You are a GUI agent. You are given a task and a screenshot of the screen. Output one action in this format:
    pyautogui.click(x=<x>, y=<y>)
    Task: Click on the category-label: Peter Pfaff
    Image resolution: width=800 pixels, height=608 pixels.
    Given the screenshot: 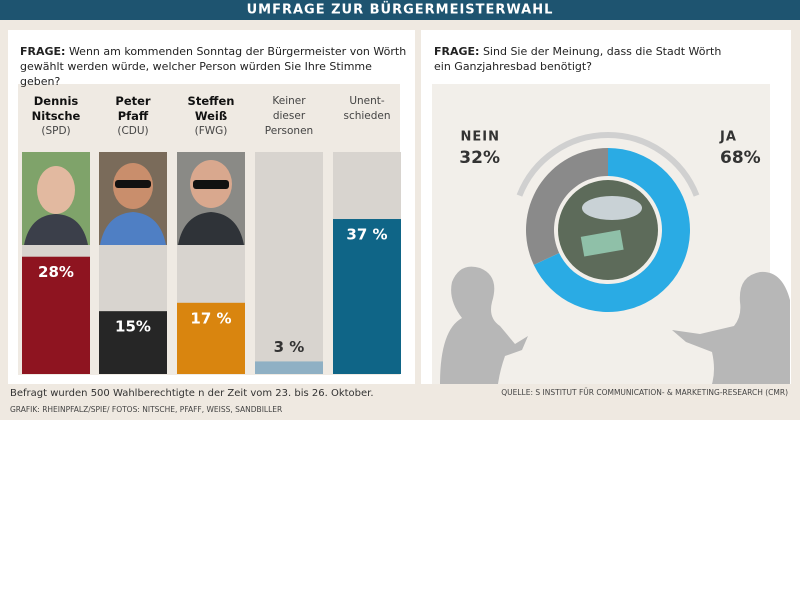 What is the action you would take?
    pyautogui.click(x=133, y=108)
    